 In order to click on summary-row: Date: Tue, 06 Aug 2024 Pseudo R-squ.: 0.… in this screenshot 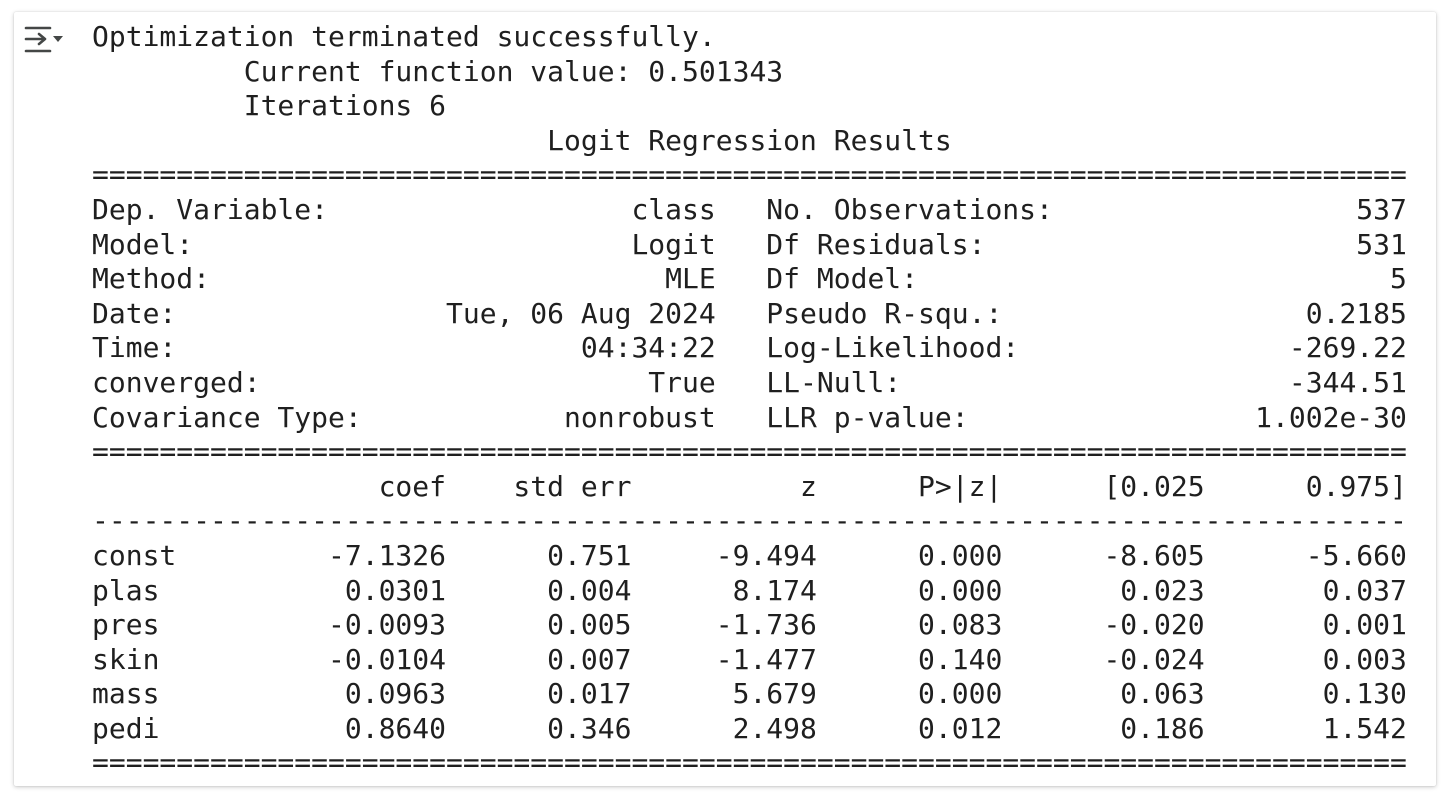, I will do `click(749, 313)`.